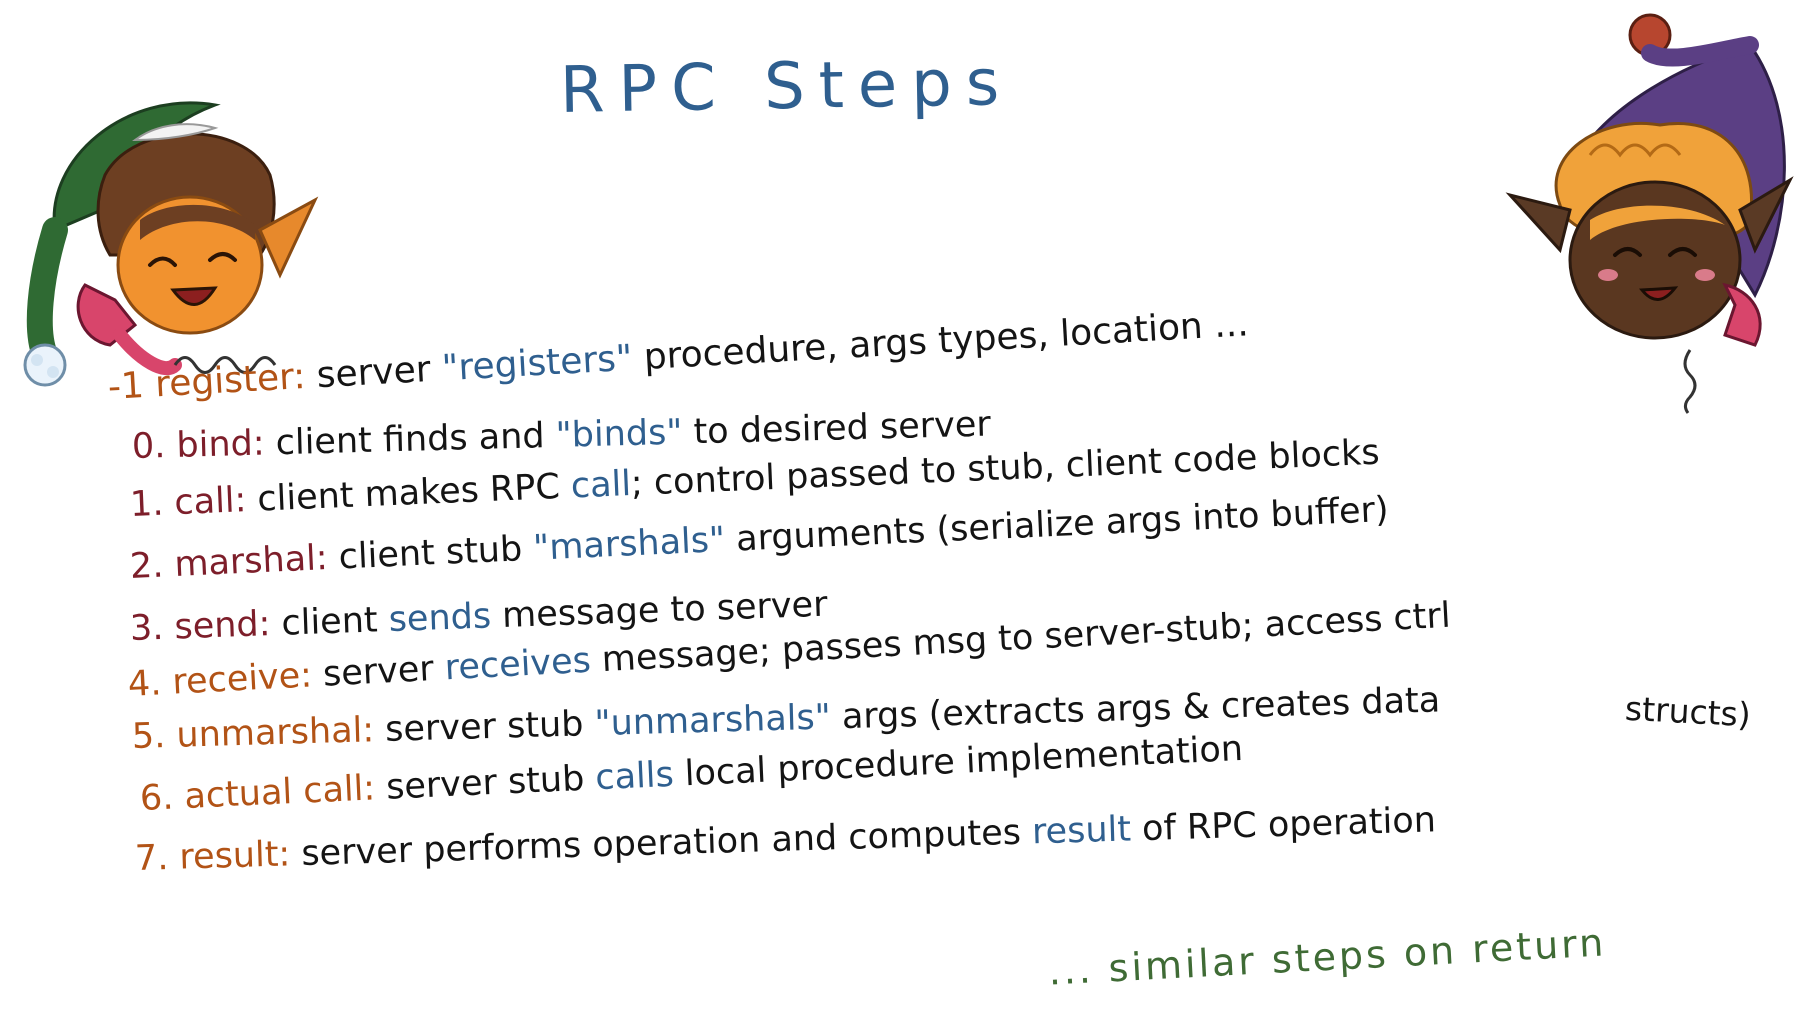 The height and width of the screenshot is (1012, 1814). Describe the element at coordinates (440, 618) in the screenshot. I see `step-highlight-word: sends` at that location.